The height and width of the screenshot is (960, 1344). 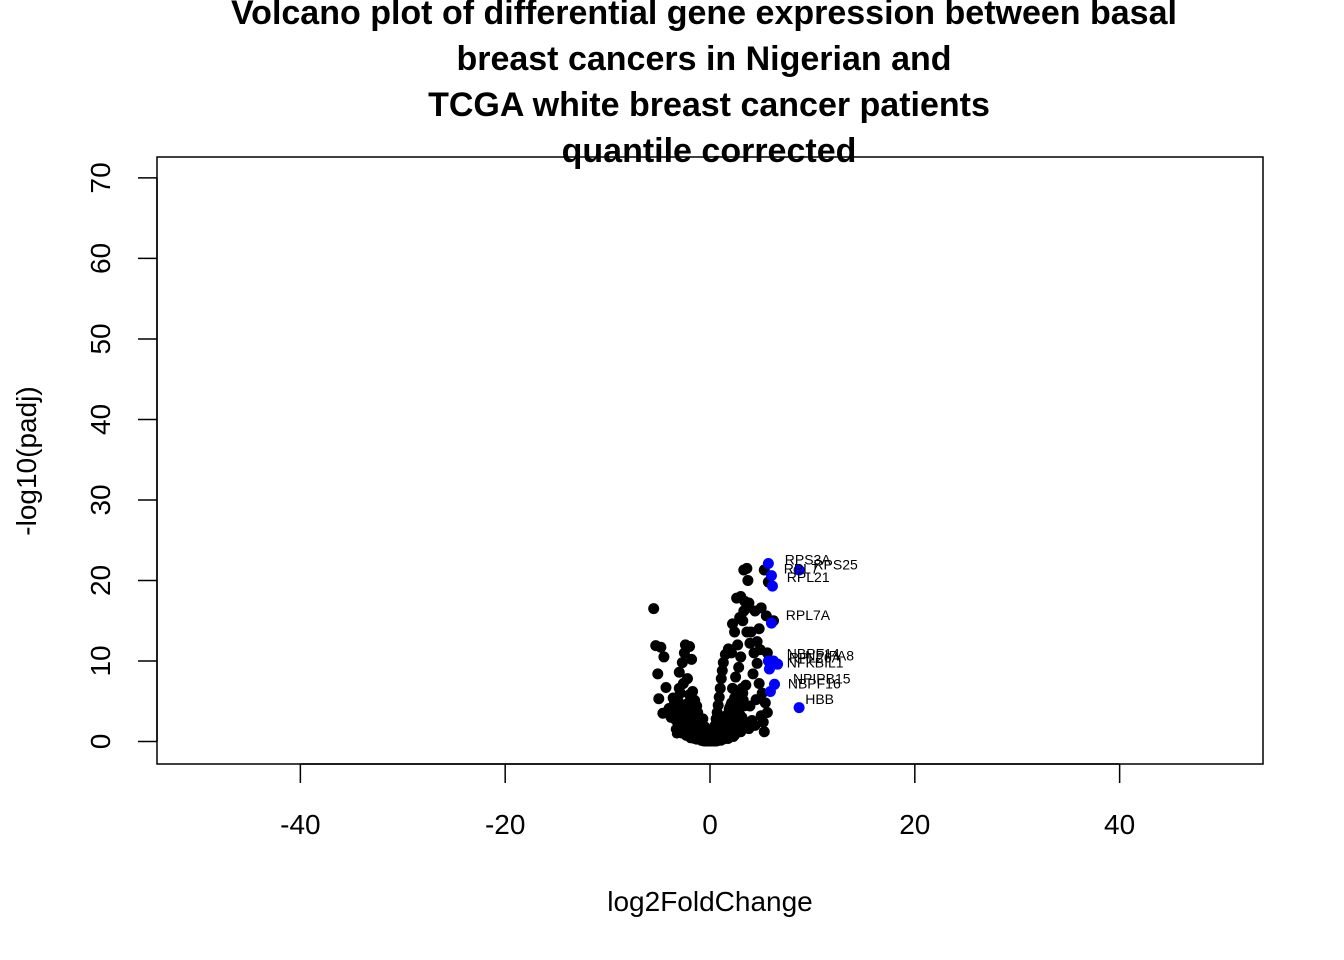 What do you see at coordinates (914, 824) in the screenshot?
I see `x-tick-label: 20` at bounding box center [914, 824].